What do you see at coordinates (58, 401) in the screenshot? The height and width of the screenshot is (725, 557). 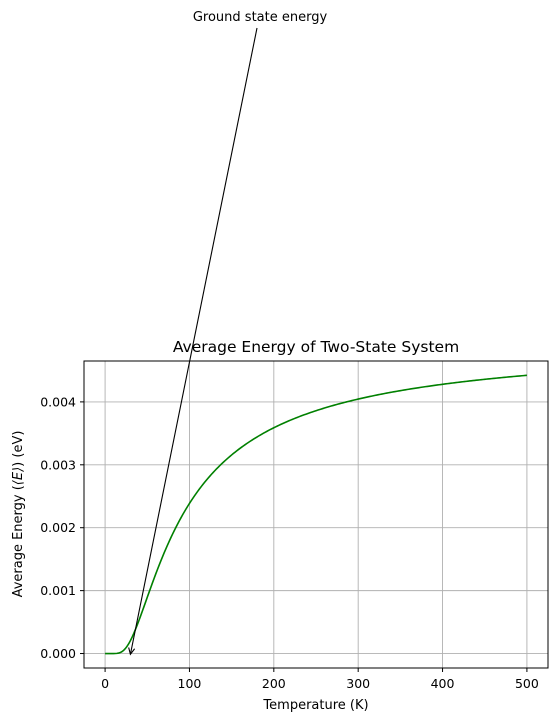 I see `y-tick-label: 0.004` at bounding box center [58, 401].